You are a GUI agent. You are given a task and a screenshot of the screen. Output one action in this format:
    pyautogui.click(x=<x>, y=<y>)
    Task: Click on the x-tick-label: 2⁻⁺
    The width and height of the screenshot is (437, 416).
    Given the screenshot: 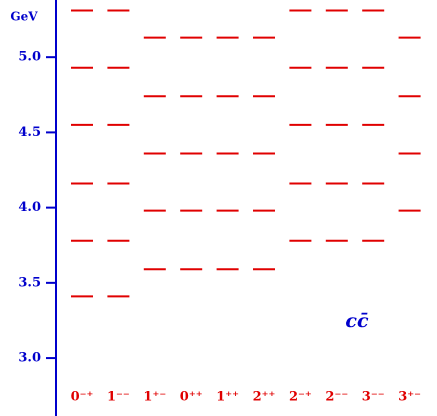 What is the action you would take?
    pyautogui.click(x=300, y=397)
    